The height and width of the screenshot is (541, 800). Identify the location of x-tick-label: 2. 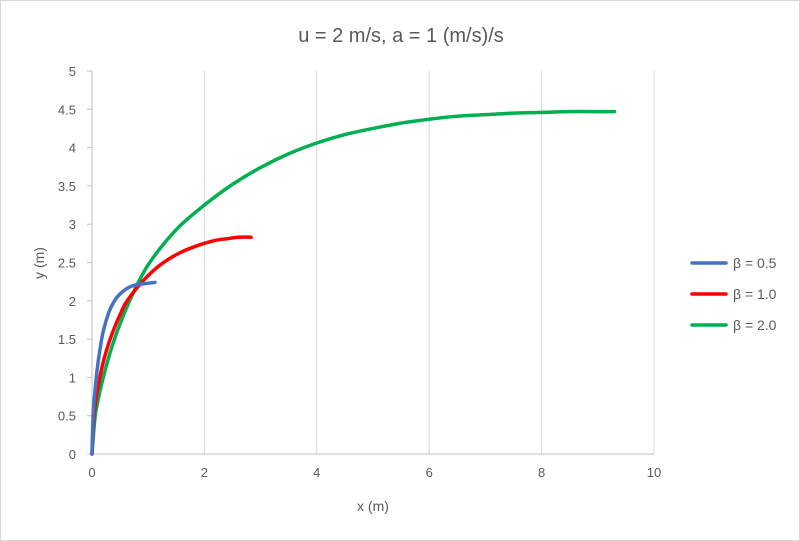
(204, 472).